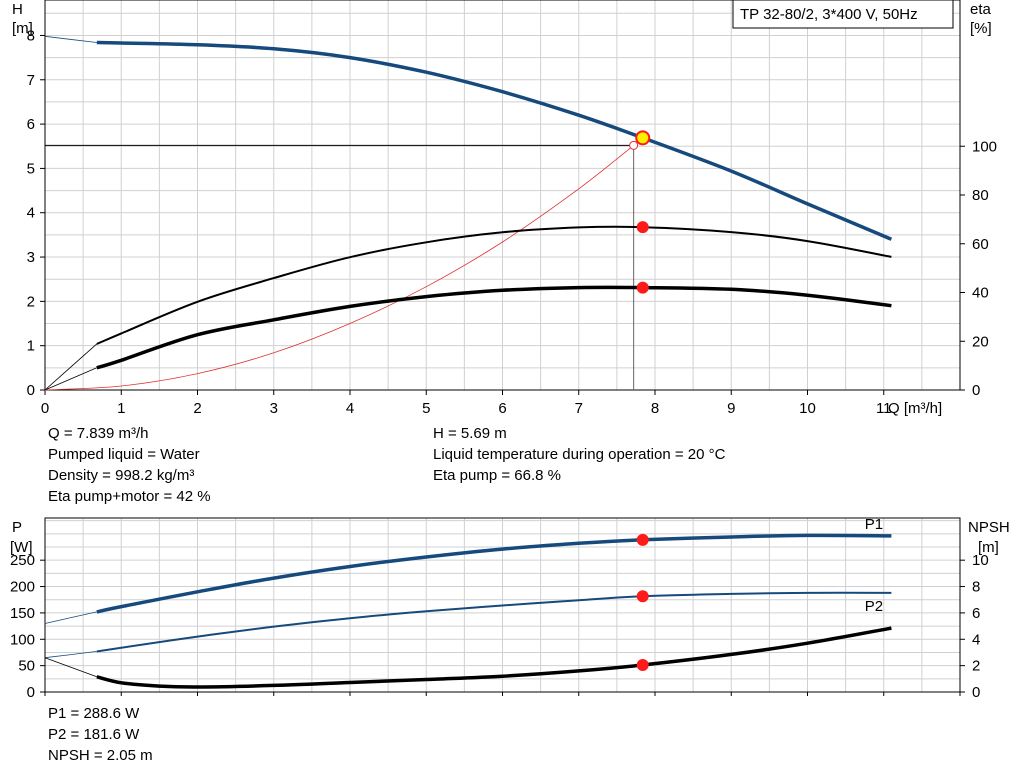  Describe the element at coordinates (874, 606) in the screenshot. I see `p2-label: P2` at that location.